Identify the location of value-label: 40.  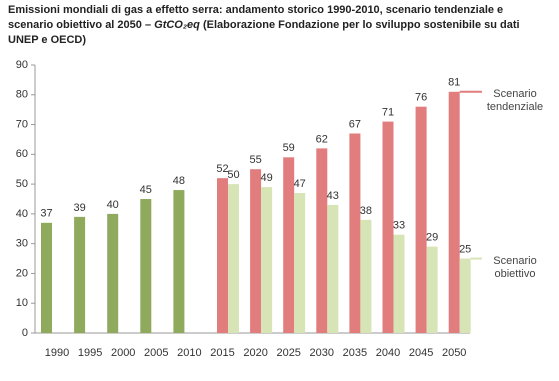
(113, 205).